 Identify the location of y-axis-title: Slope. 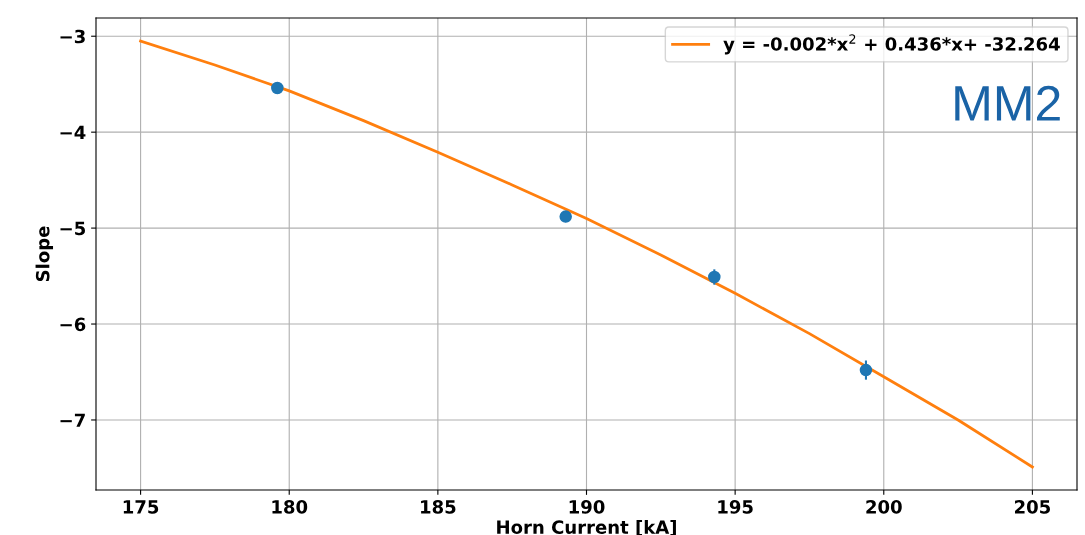
(44, 254).